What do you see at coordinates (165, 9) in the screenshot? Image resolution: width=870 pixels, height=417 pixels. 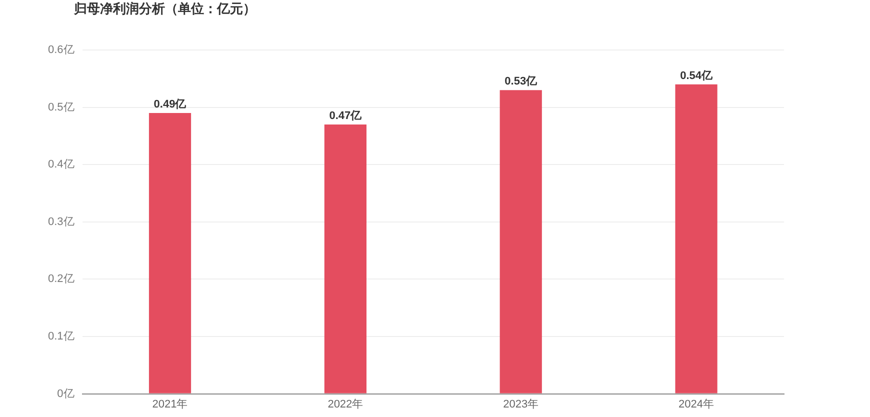 I see `chart-title: 归母净利润分析（单位：亿元）` at bounding box center [165, 9].